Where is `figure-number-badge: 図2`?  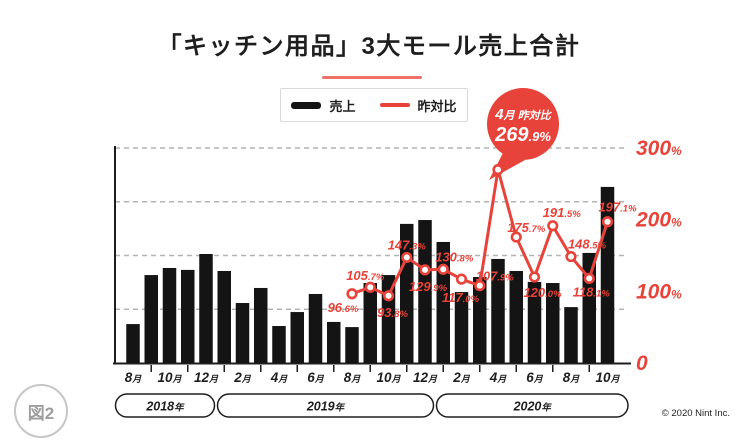
figure-number-badge: 図2 is located at coordinates (41, 411).